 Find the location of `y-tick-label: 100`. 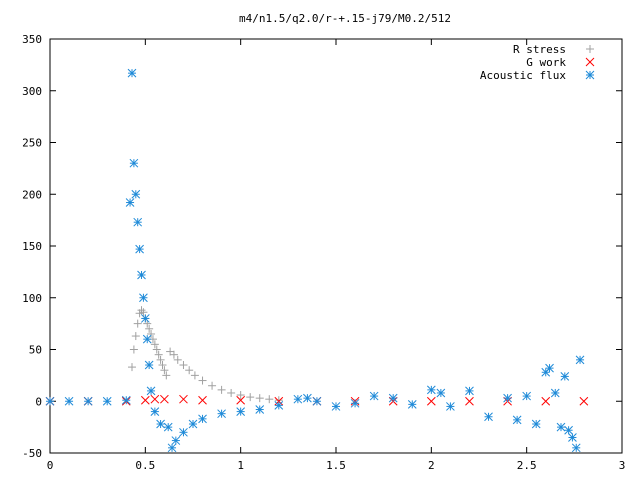

y-tick-label: 100 is located at coordinates (32, 298).